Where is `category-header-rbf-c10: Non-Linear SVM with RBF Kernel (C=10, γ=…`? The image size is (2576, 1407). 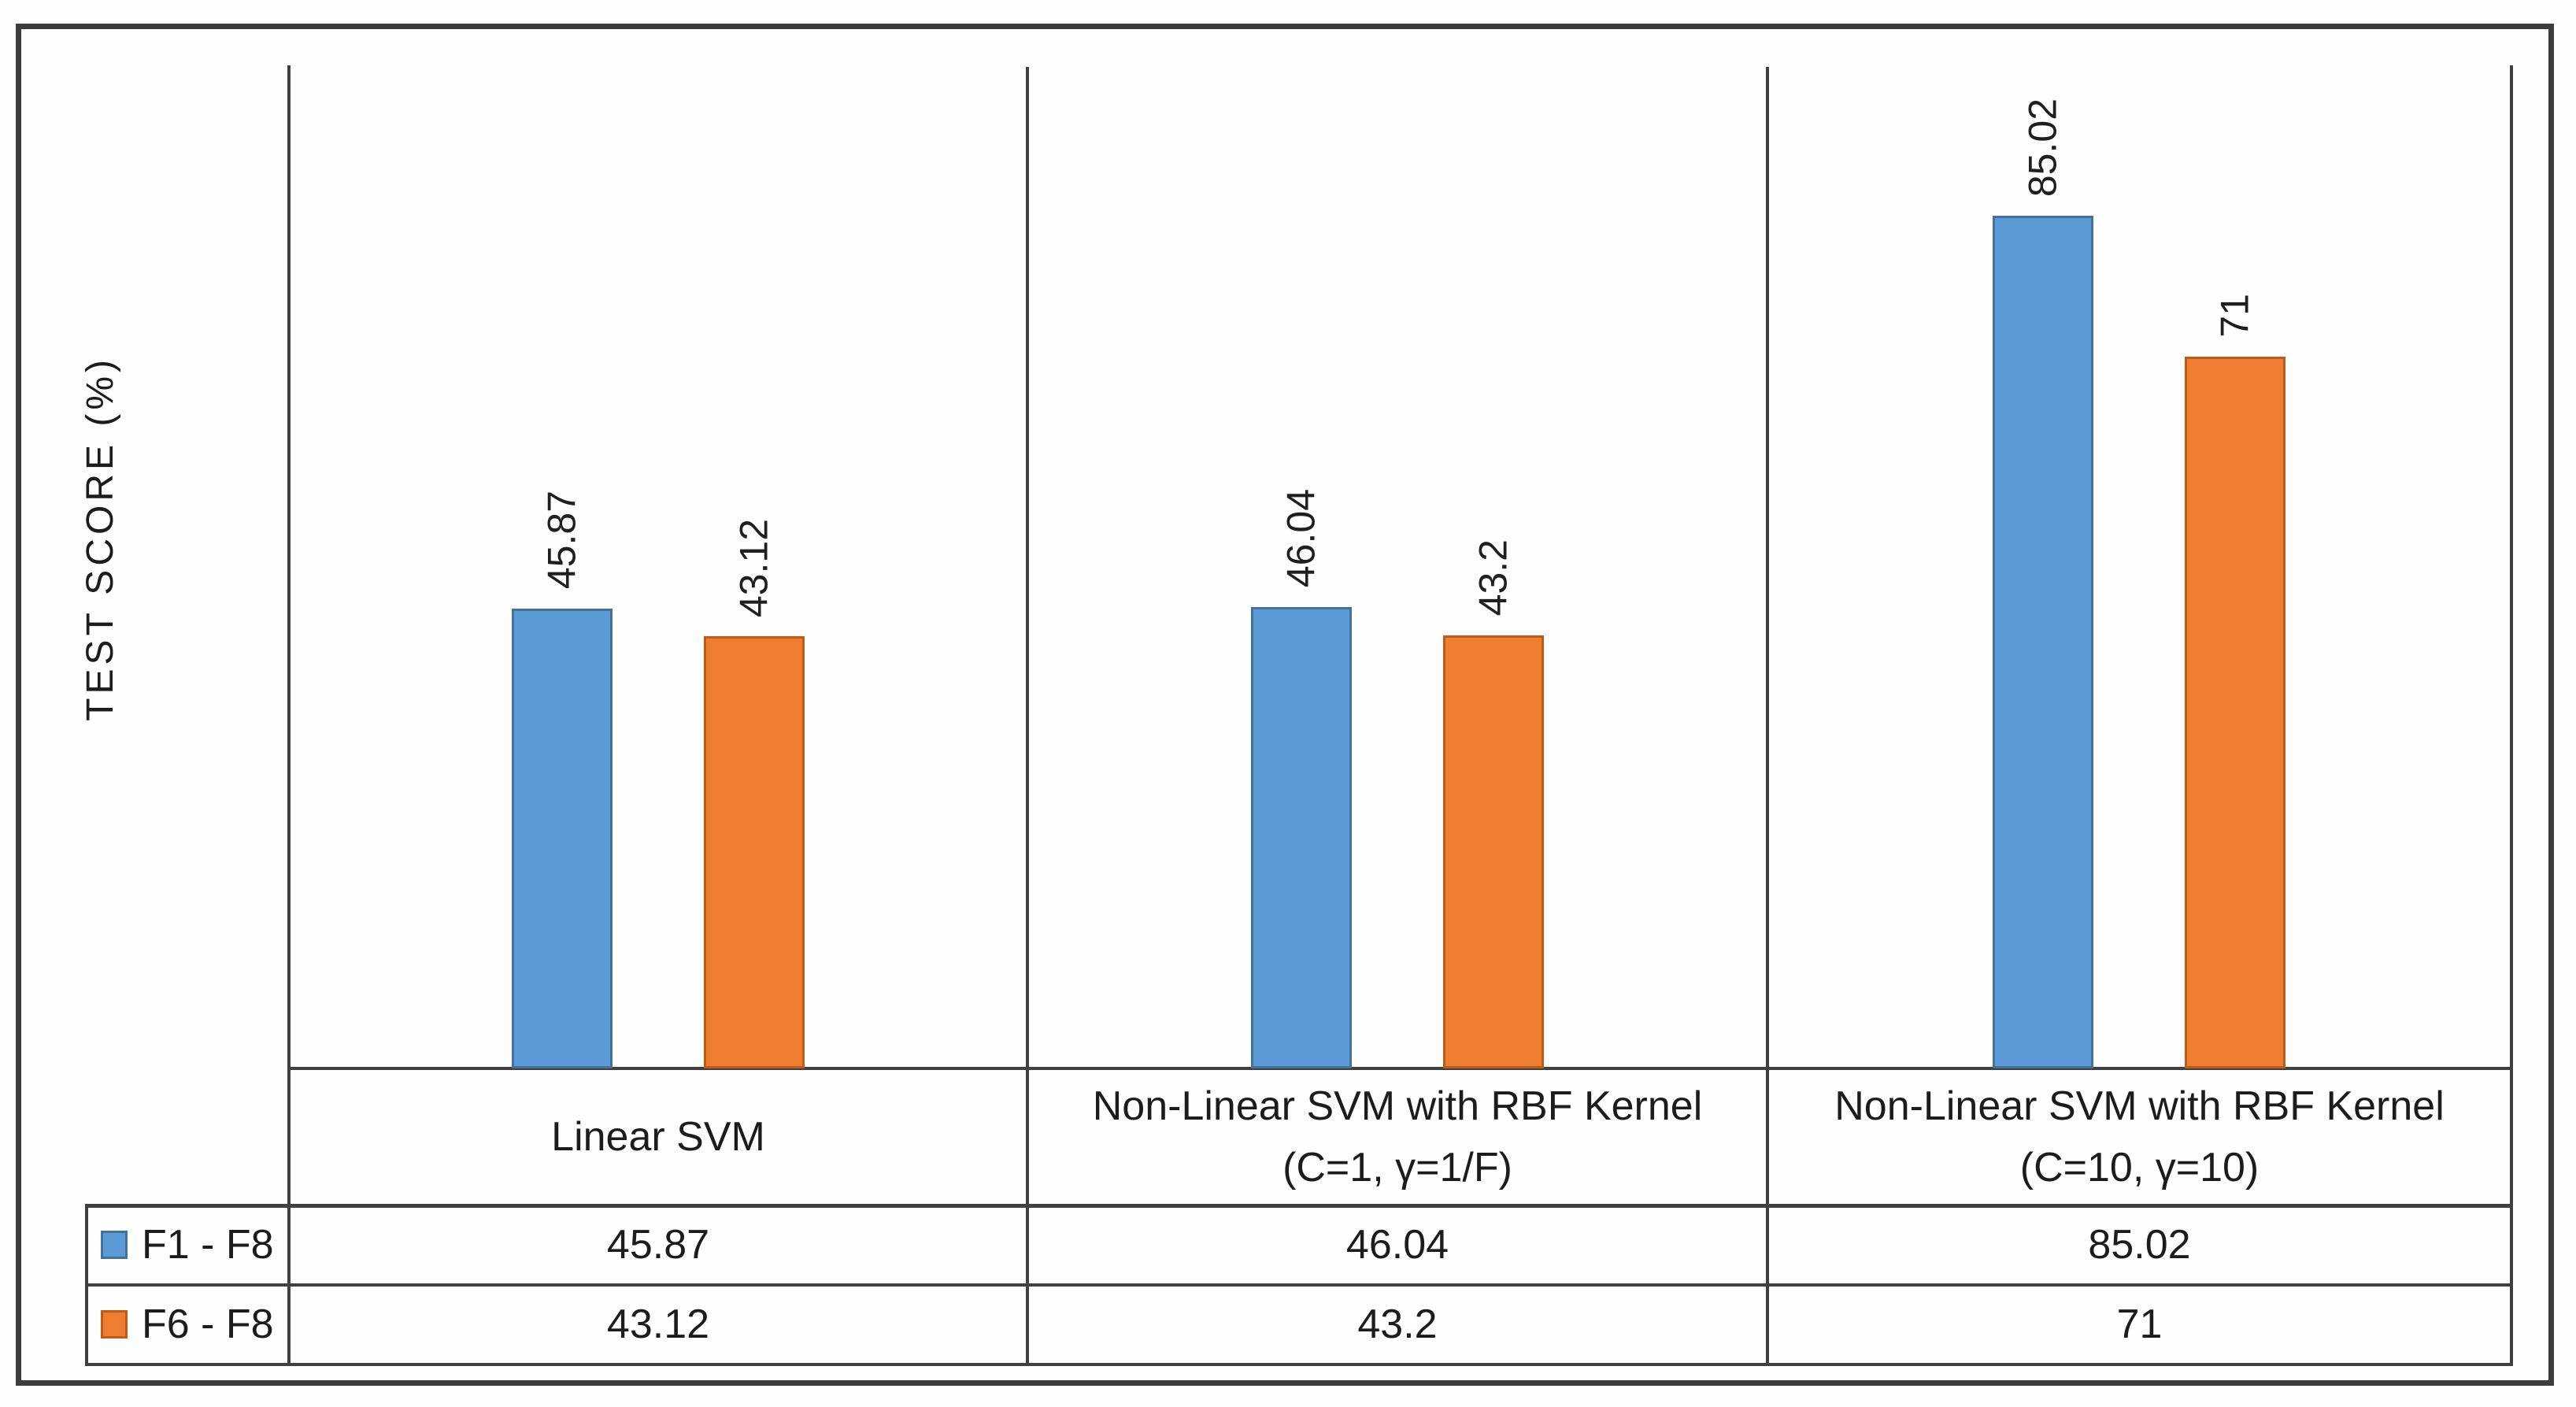
category-header-rbf-c10: Non-Linear SVM with RBF Kernel (C=10, γ=… is located at coordinates (2139, 1137).